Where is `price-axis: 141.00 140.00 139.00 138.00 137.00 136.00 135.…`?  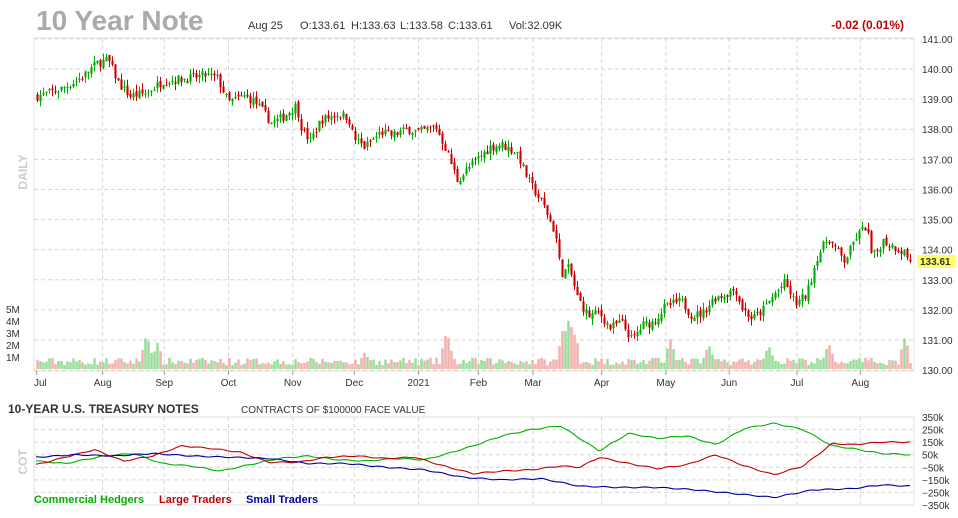
price-axis: 141.00 140.00 139.00 138.00 137.00 136.00 135.… is located at coordinates (937, 206).